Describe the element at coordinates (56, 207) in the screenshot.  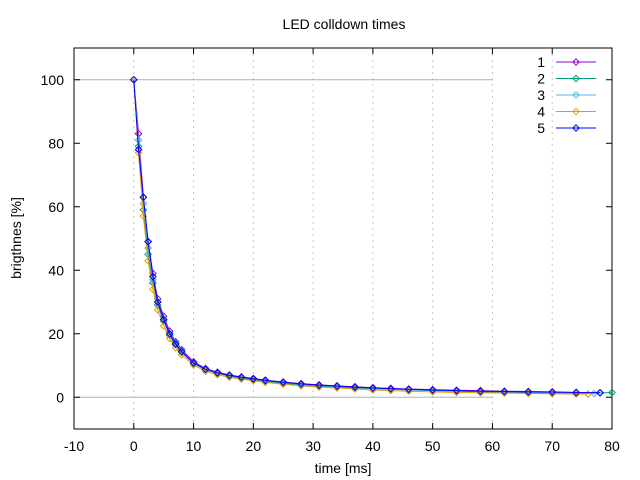
I see `y-tick-label: 60` at that location.